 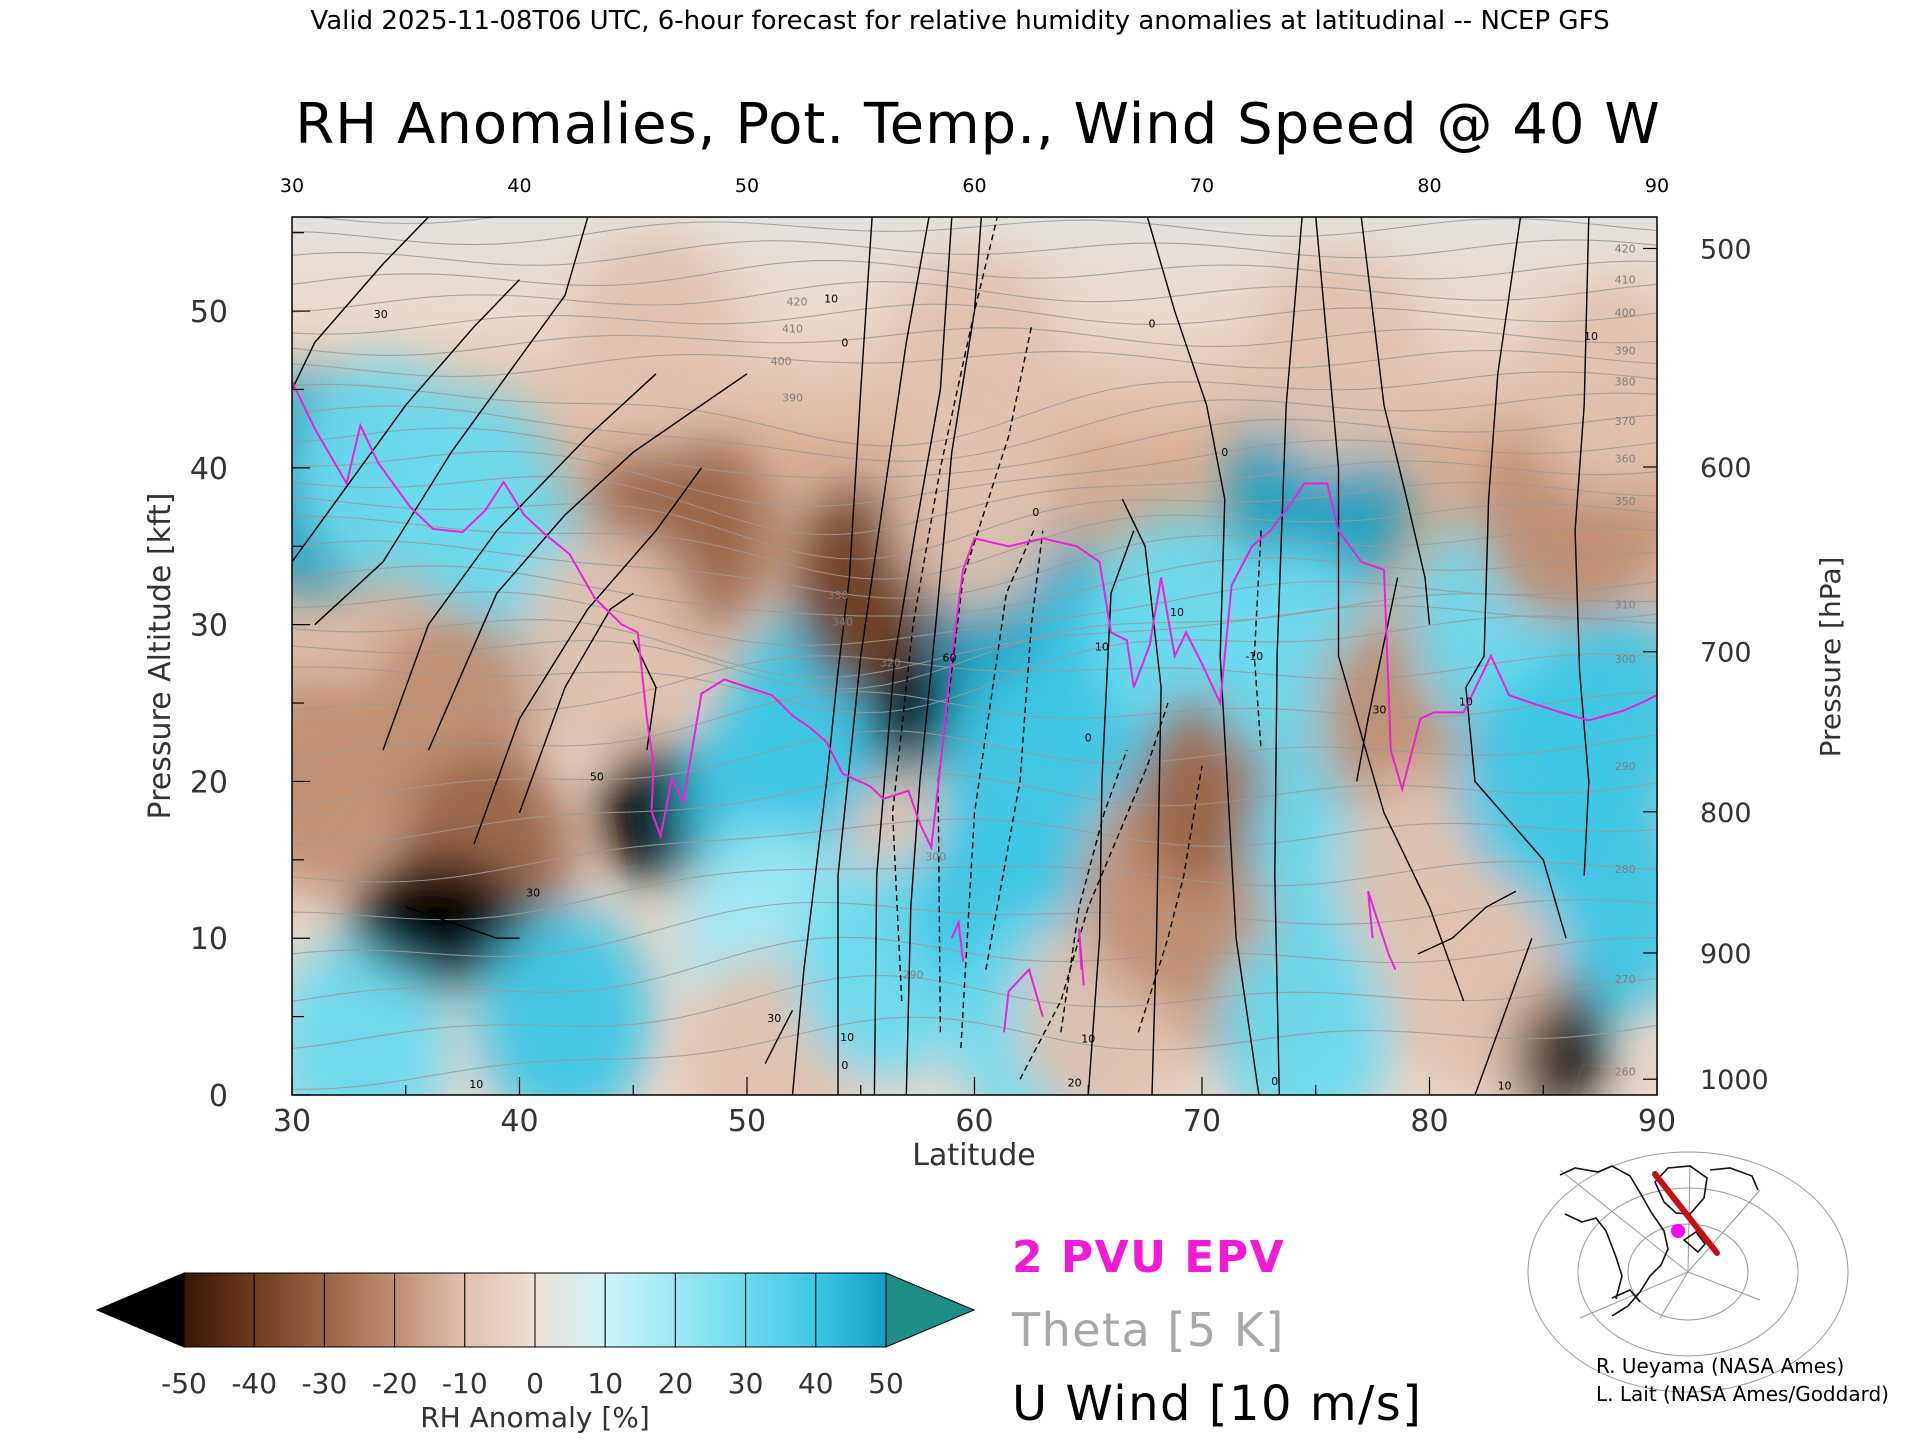 I want to click on theta-contour-label: 350, so click(x=1625, y=501).